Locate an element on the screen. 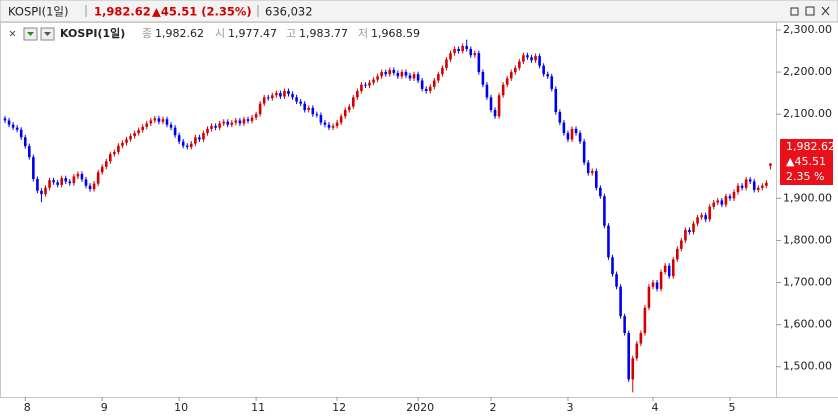  close-button is located at coordinates (825, 11).